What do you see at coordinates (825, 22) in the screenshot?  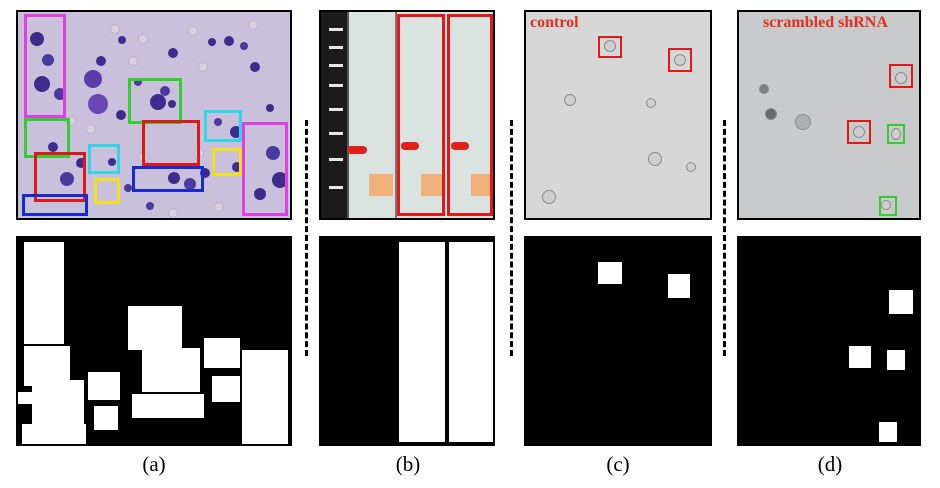 I see `image-label-scrambled-shrna: scrambled shRNA` at bounding box center [825, 22].